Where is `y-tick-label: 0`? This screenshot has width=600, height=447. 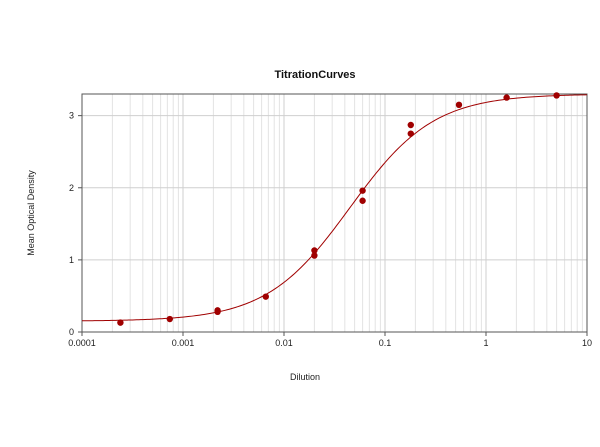
y-tick-label: 0 is located at coordinates (71, 332).